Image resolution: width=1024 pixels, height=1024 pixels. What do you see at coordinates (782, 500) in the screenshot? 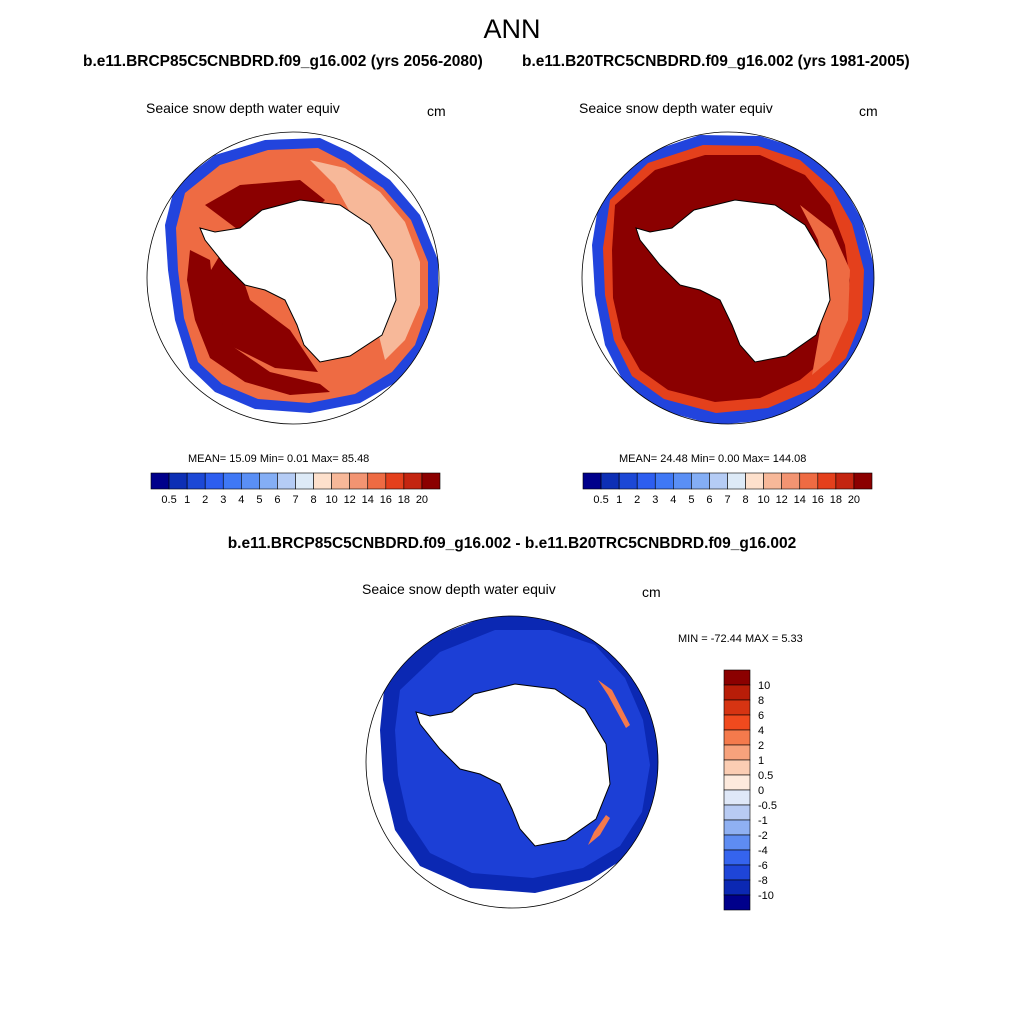
I see `colorbar-tick-label: 12` at bounding box center [782, 500].